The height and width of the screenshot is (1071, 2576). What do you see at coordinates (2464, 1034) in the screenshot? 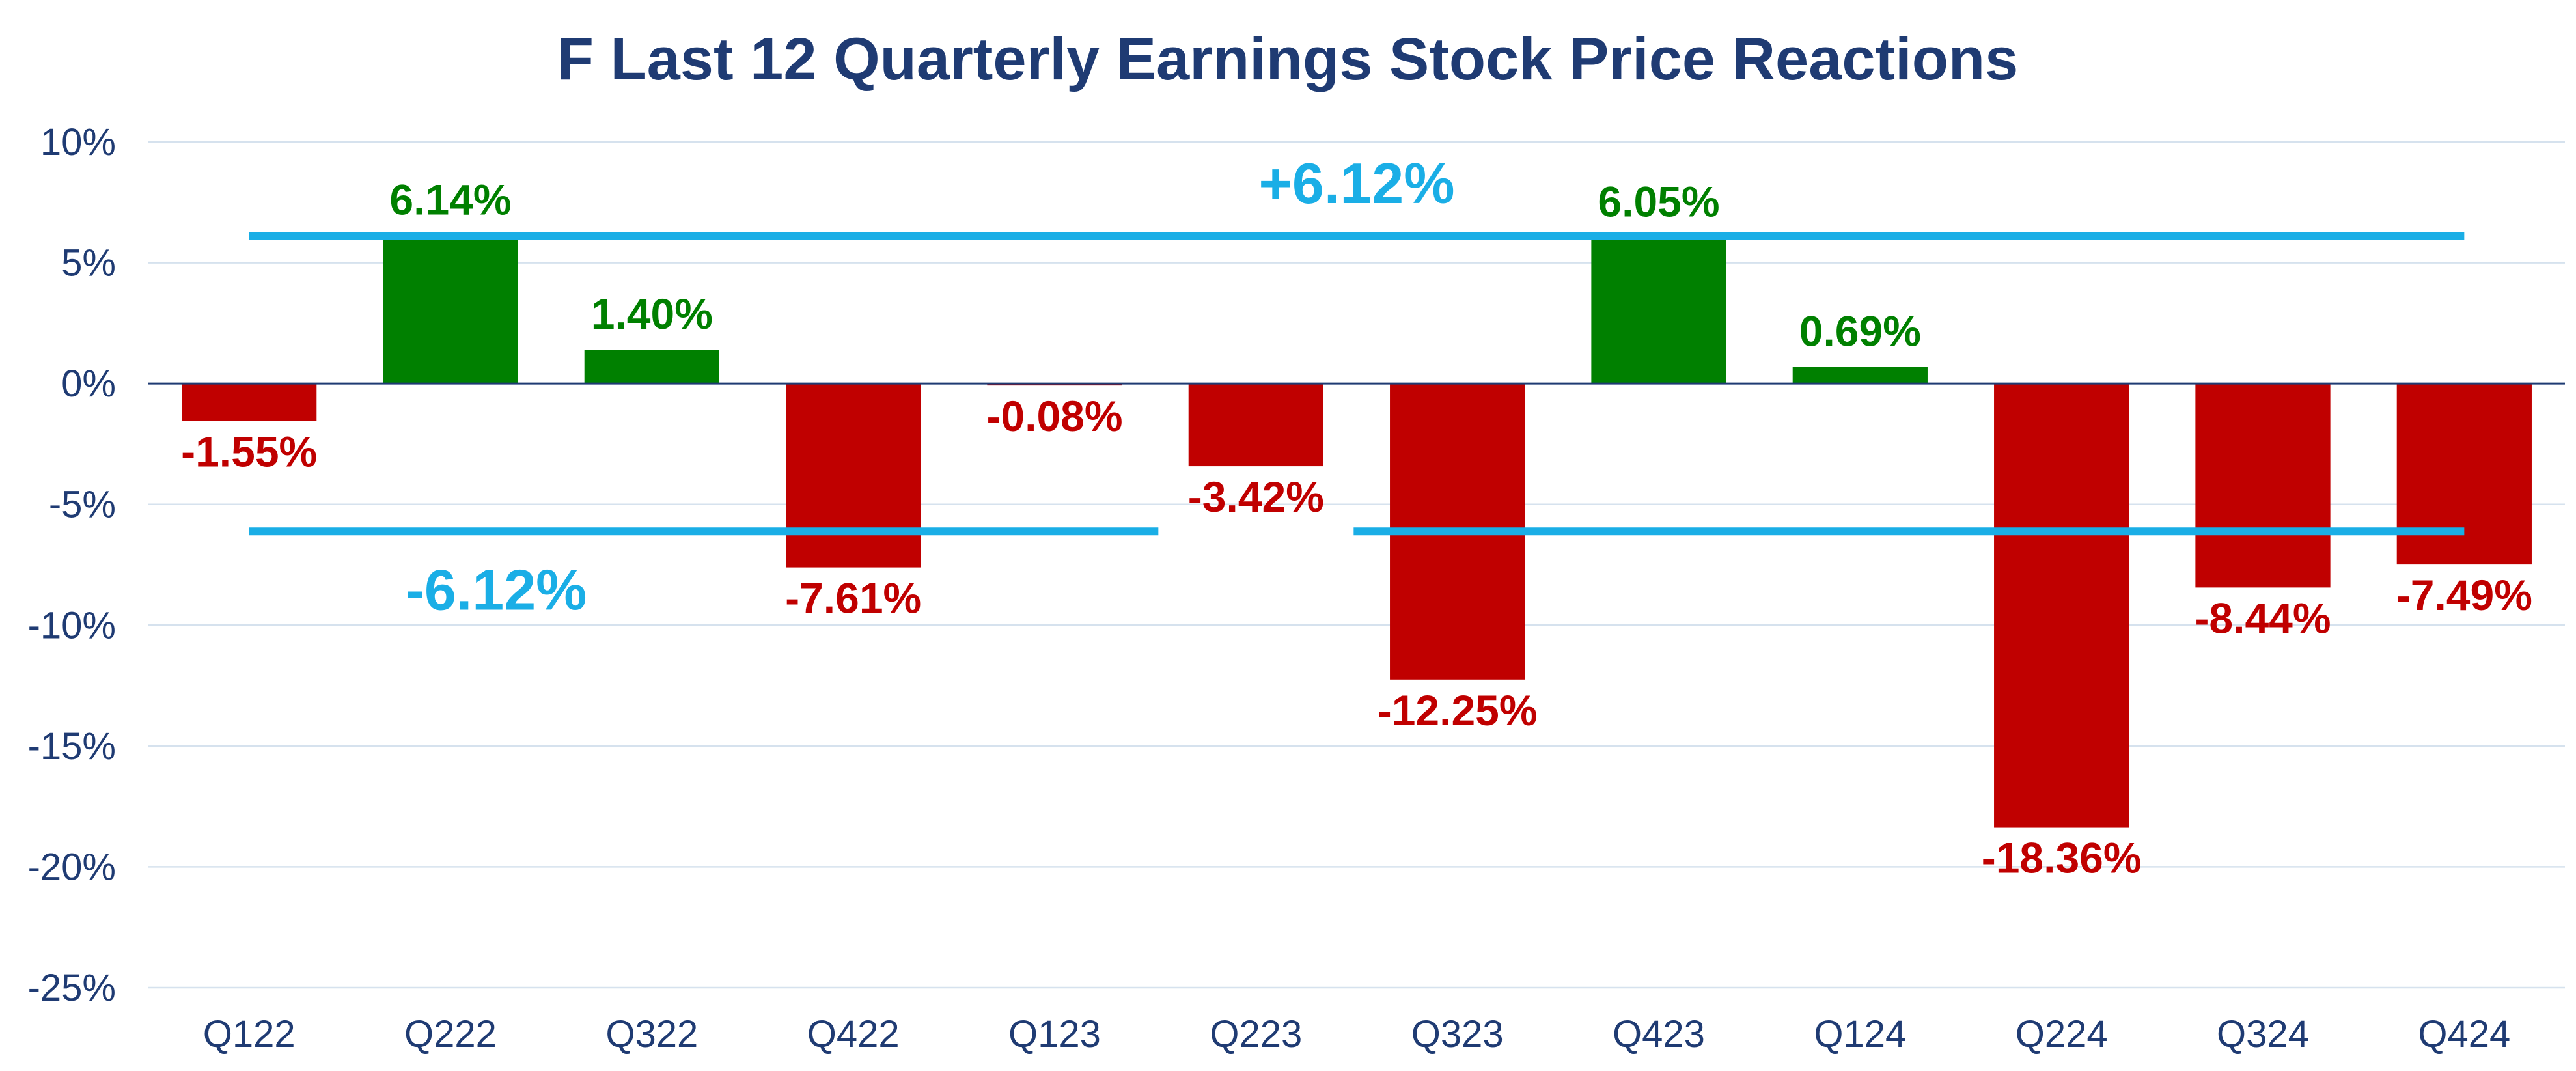
I see `x-tick-label: Q424` at bounding box center [2464, 1034].